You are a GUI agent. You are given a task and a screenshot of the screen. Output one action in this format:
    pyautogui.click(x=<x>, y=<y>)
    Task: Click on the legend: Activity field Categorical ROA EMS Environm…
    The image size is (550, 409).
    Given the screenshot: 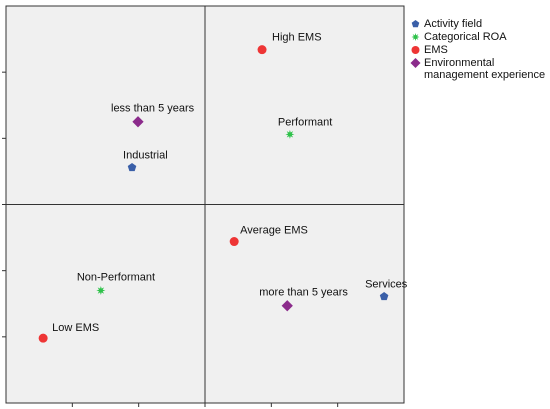 What is the action you would take?
    pyautogui.click(x=479, y=50)
    